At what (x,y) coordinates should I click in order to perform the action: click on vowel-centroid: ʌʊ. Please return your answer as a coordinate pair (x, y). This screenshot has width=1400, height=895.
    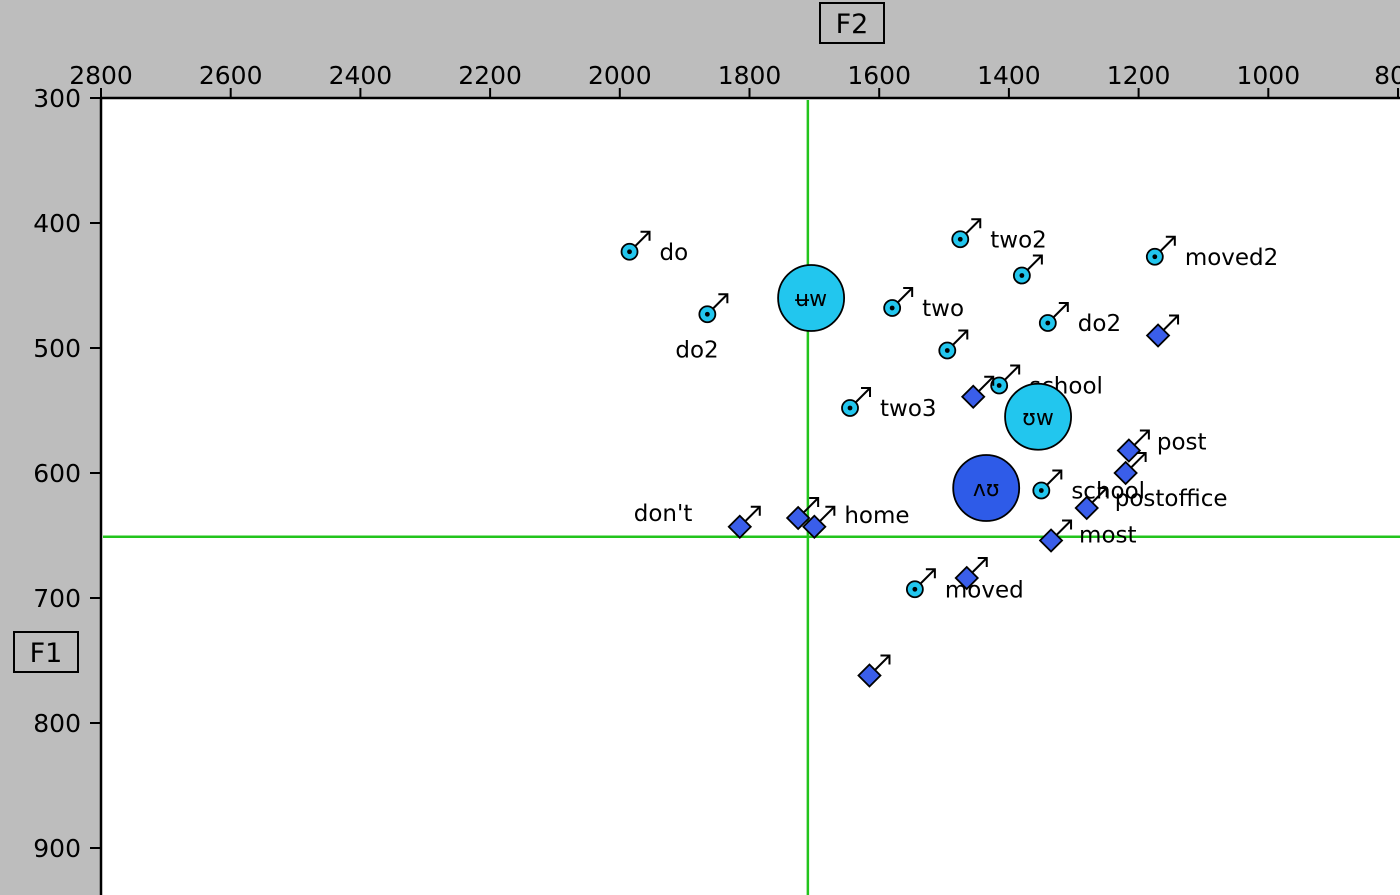
    Looking at the image, I should click on (986, 488).